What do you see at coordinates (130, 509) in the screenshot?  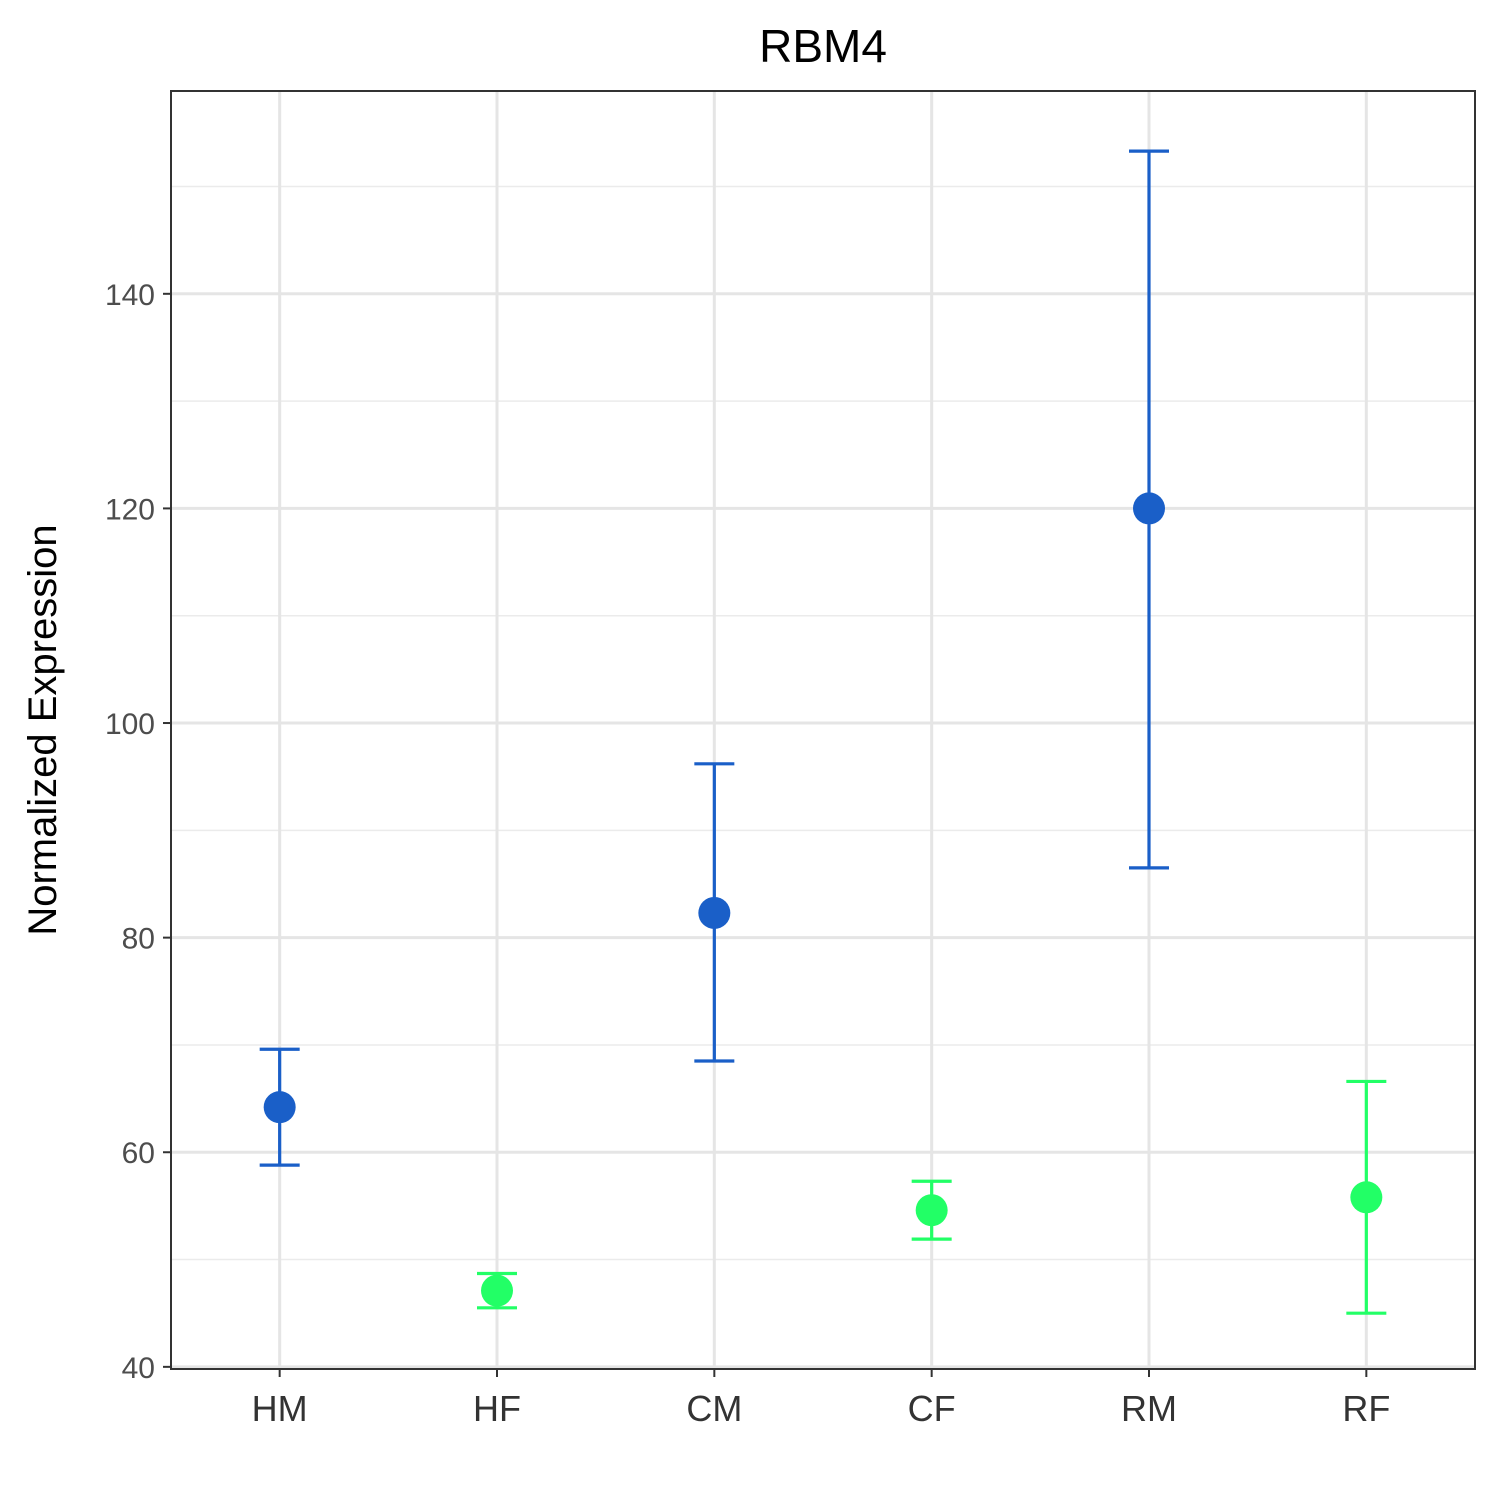 I see `y-tick-label: 120` at bounding box center [130, 509].